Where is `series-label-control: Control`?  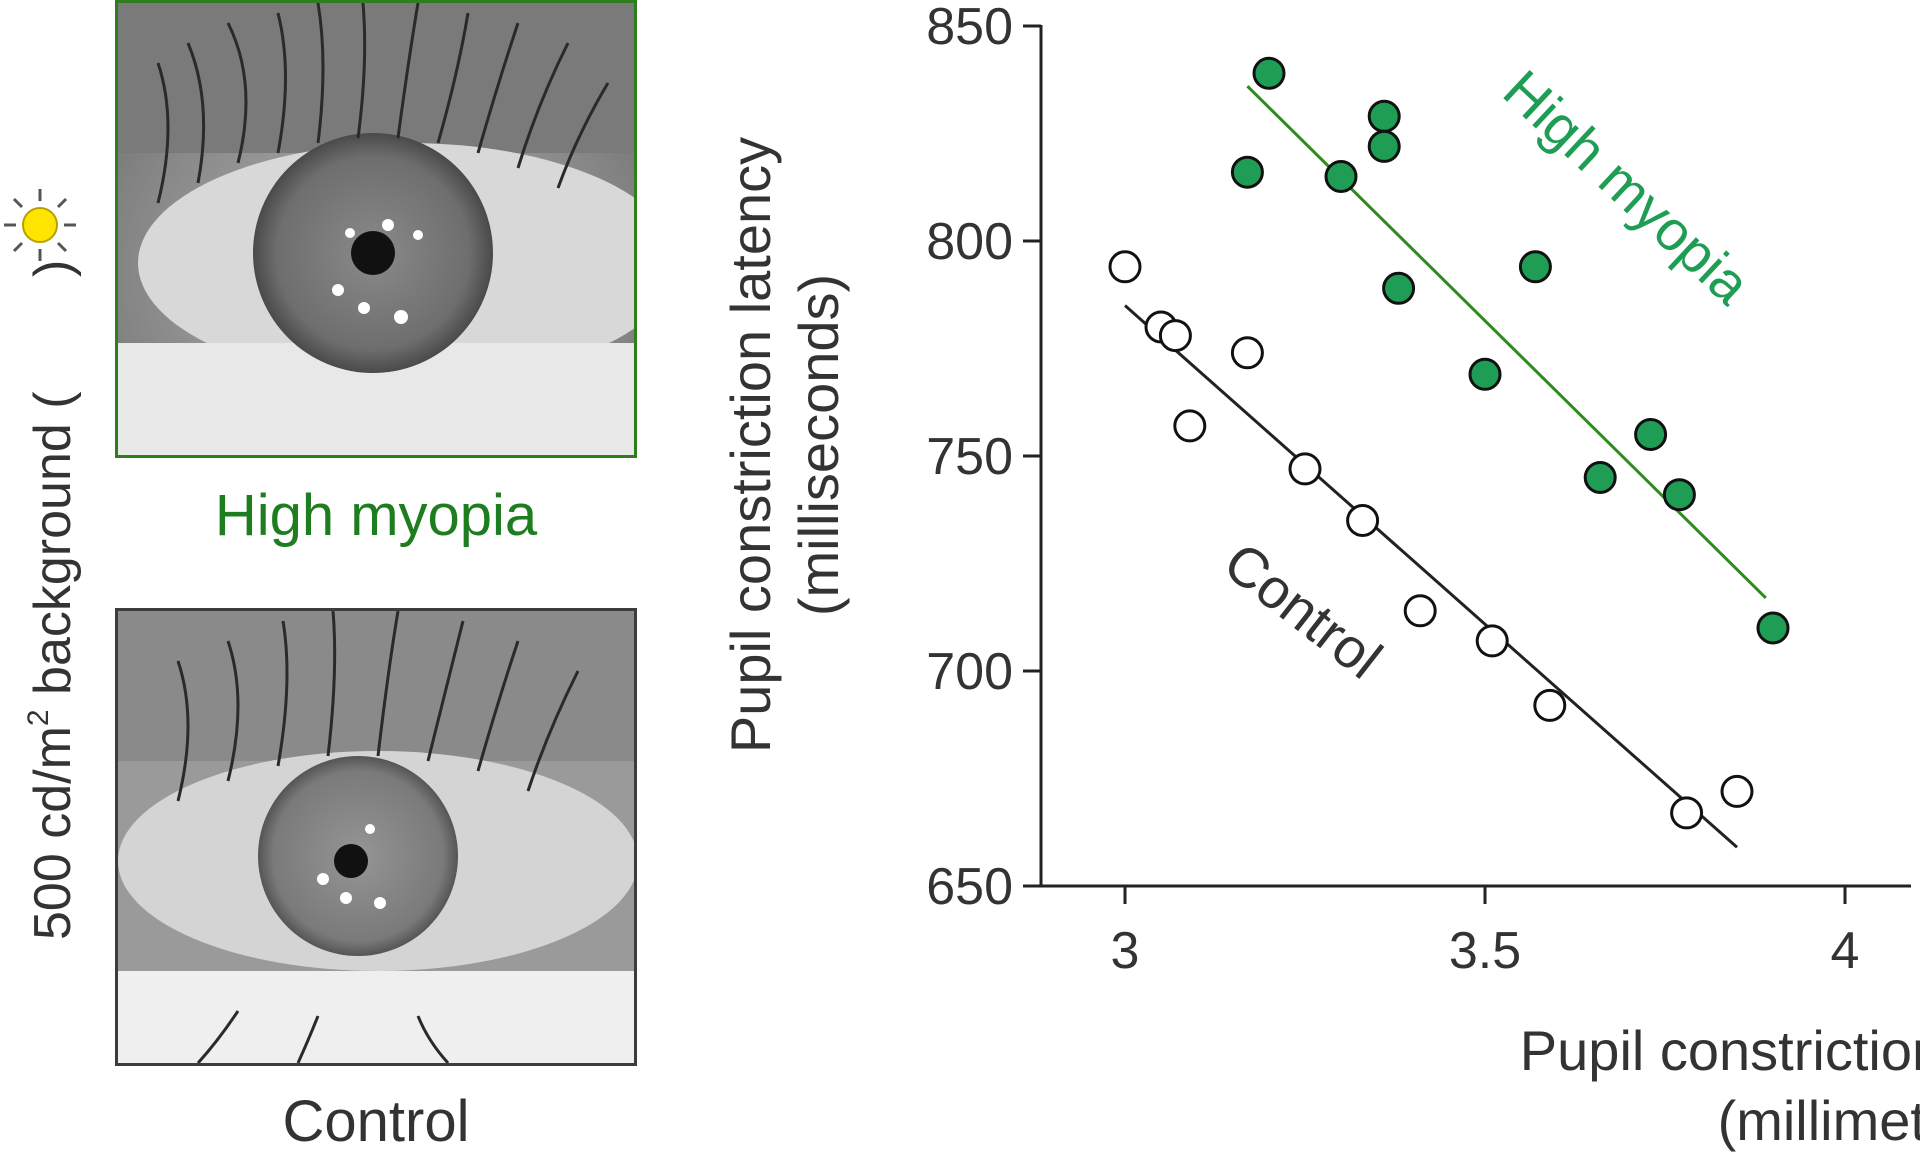 series-label-control: Control is located at coordinates (1303, 610).